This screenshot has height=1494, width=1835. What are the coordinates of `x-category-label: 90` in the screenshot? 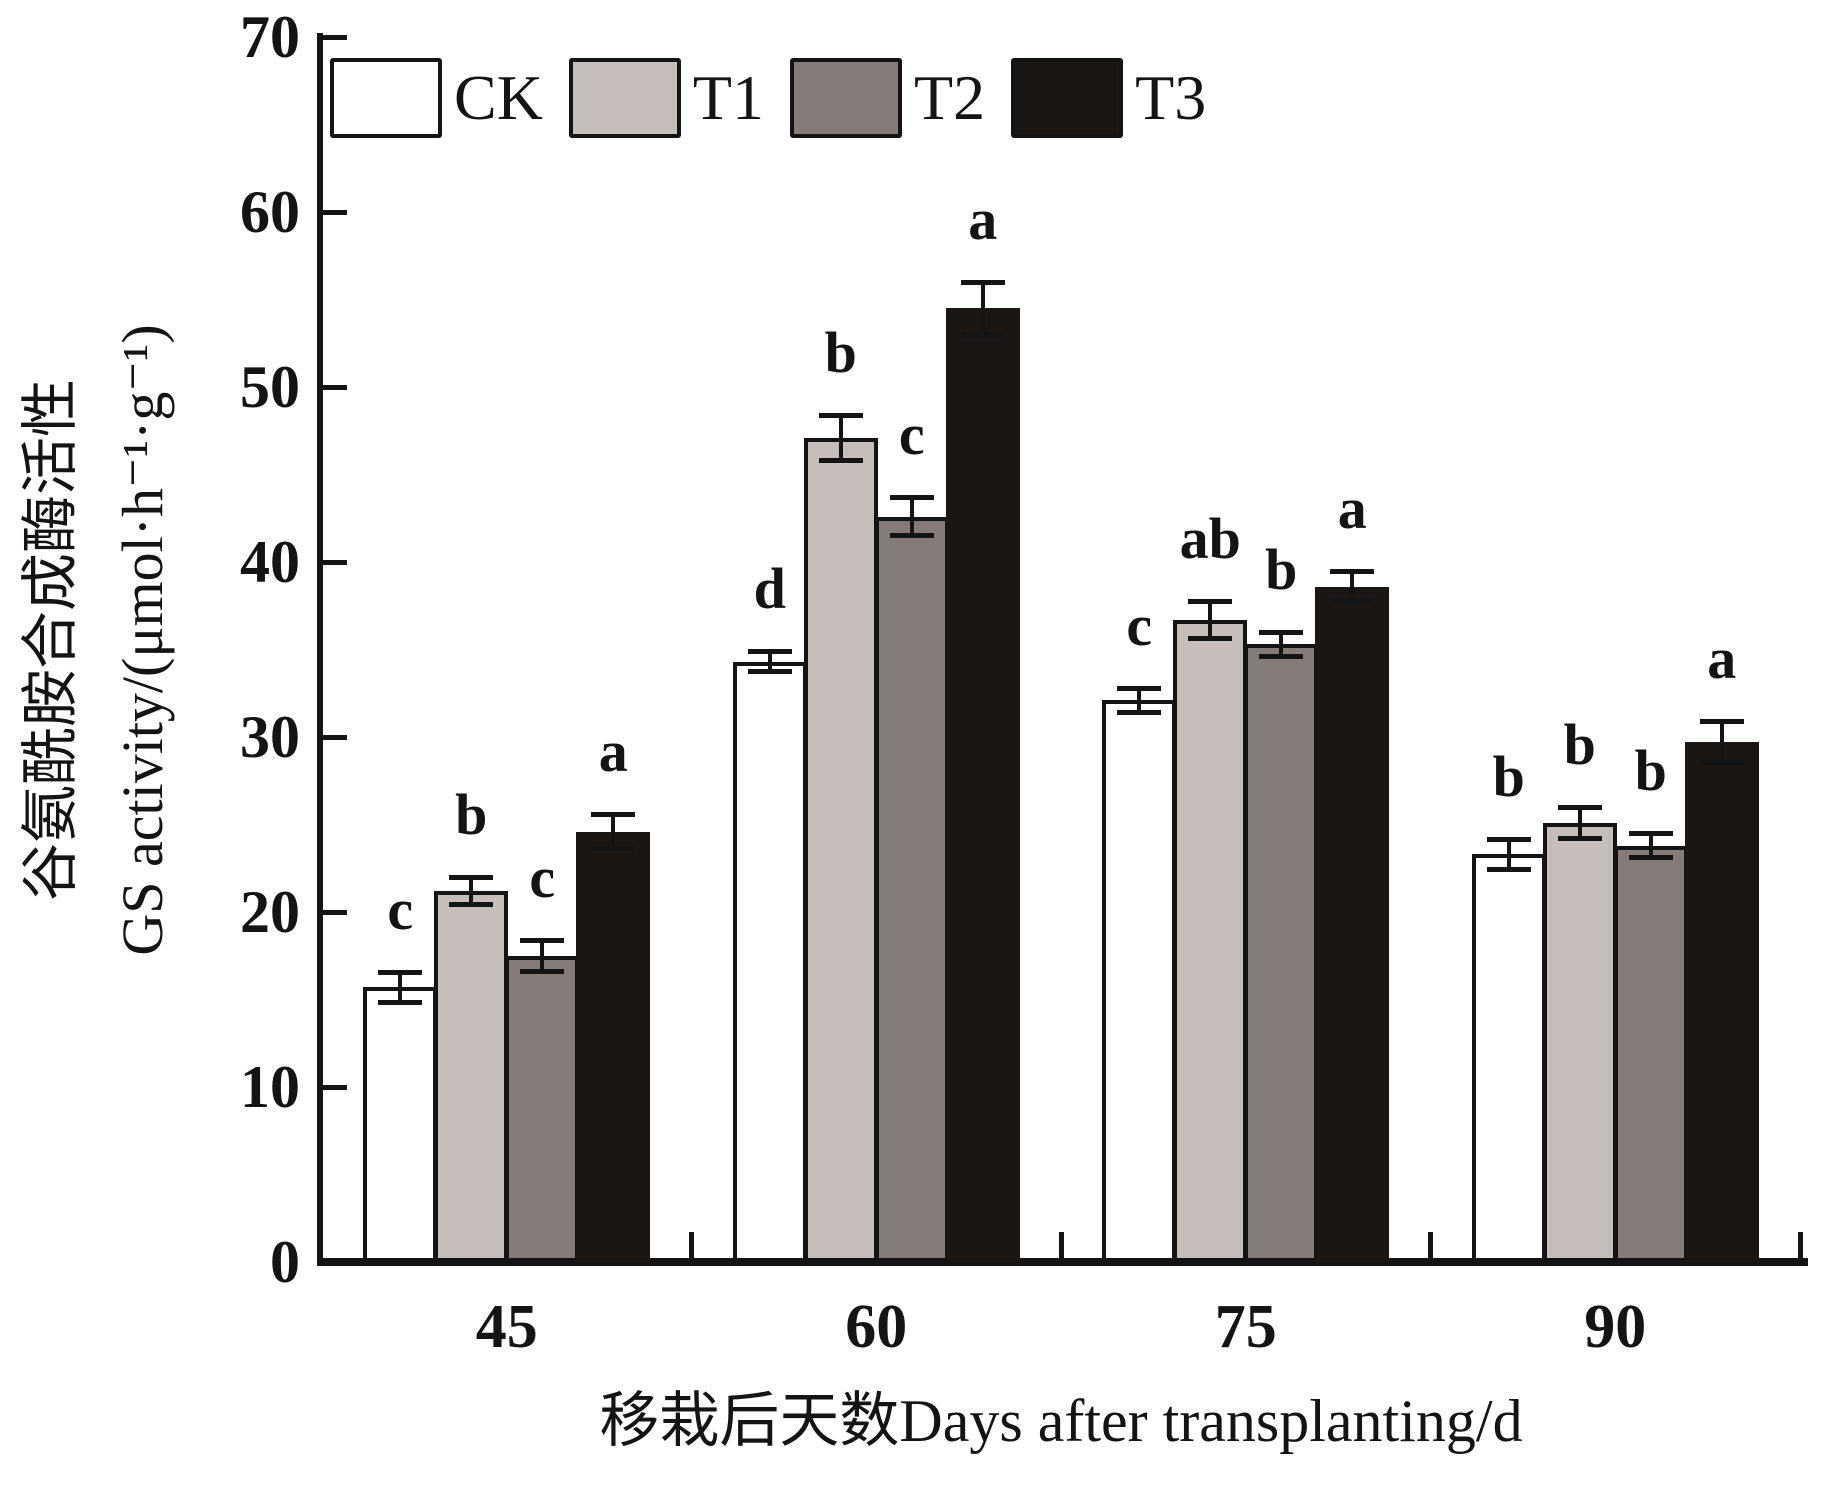 It's located at (1615, 1327).